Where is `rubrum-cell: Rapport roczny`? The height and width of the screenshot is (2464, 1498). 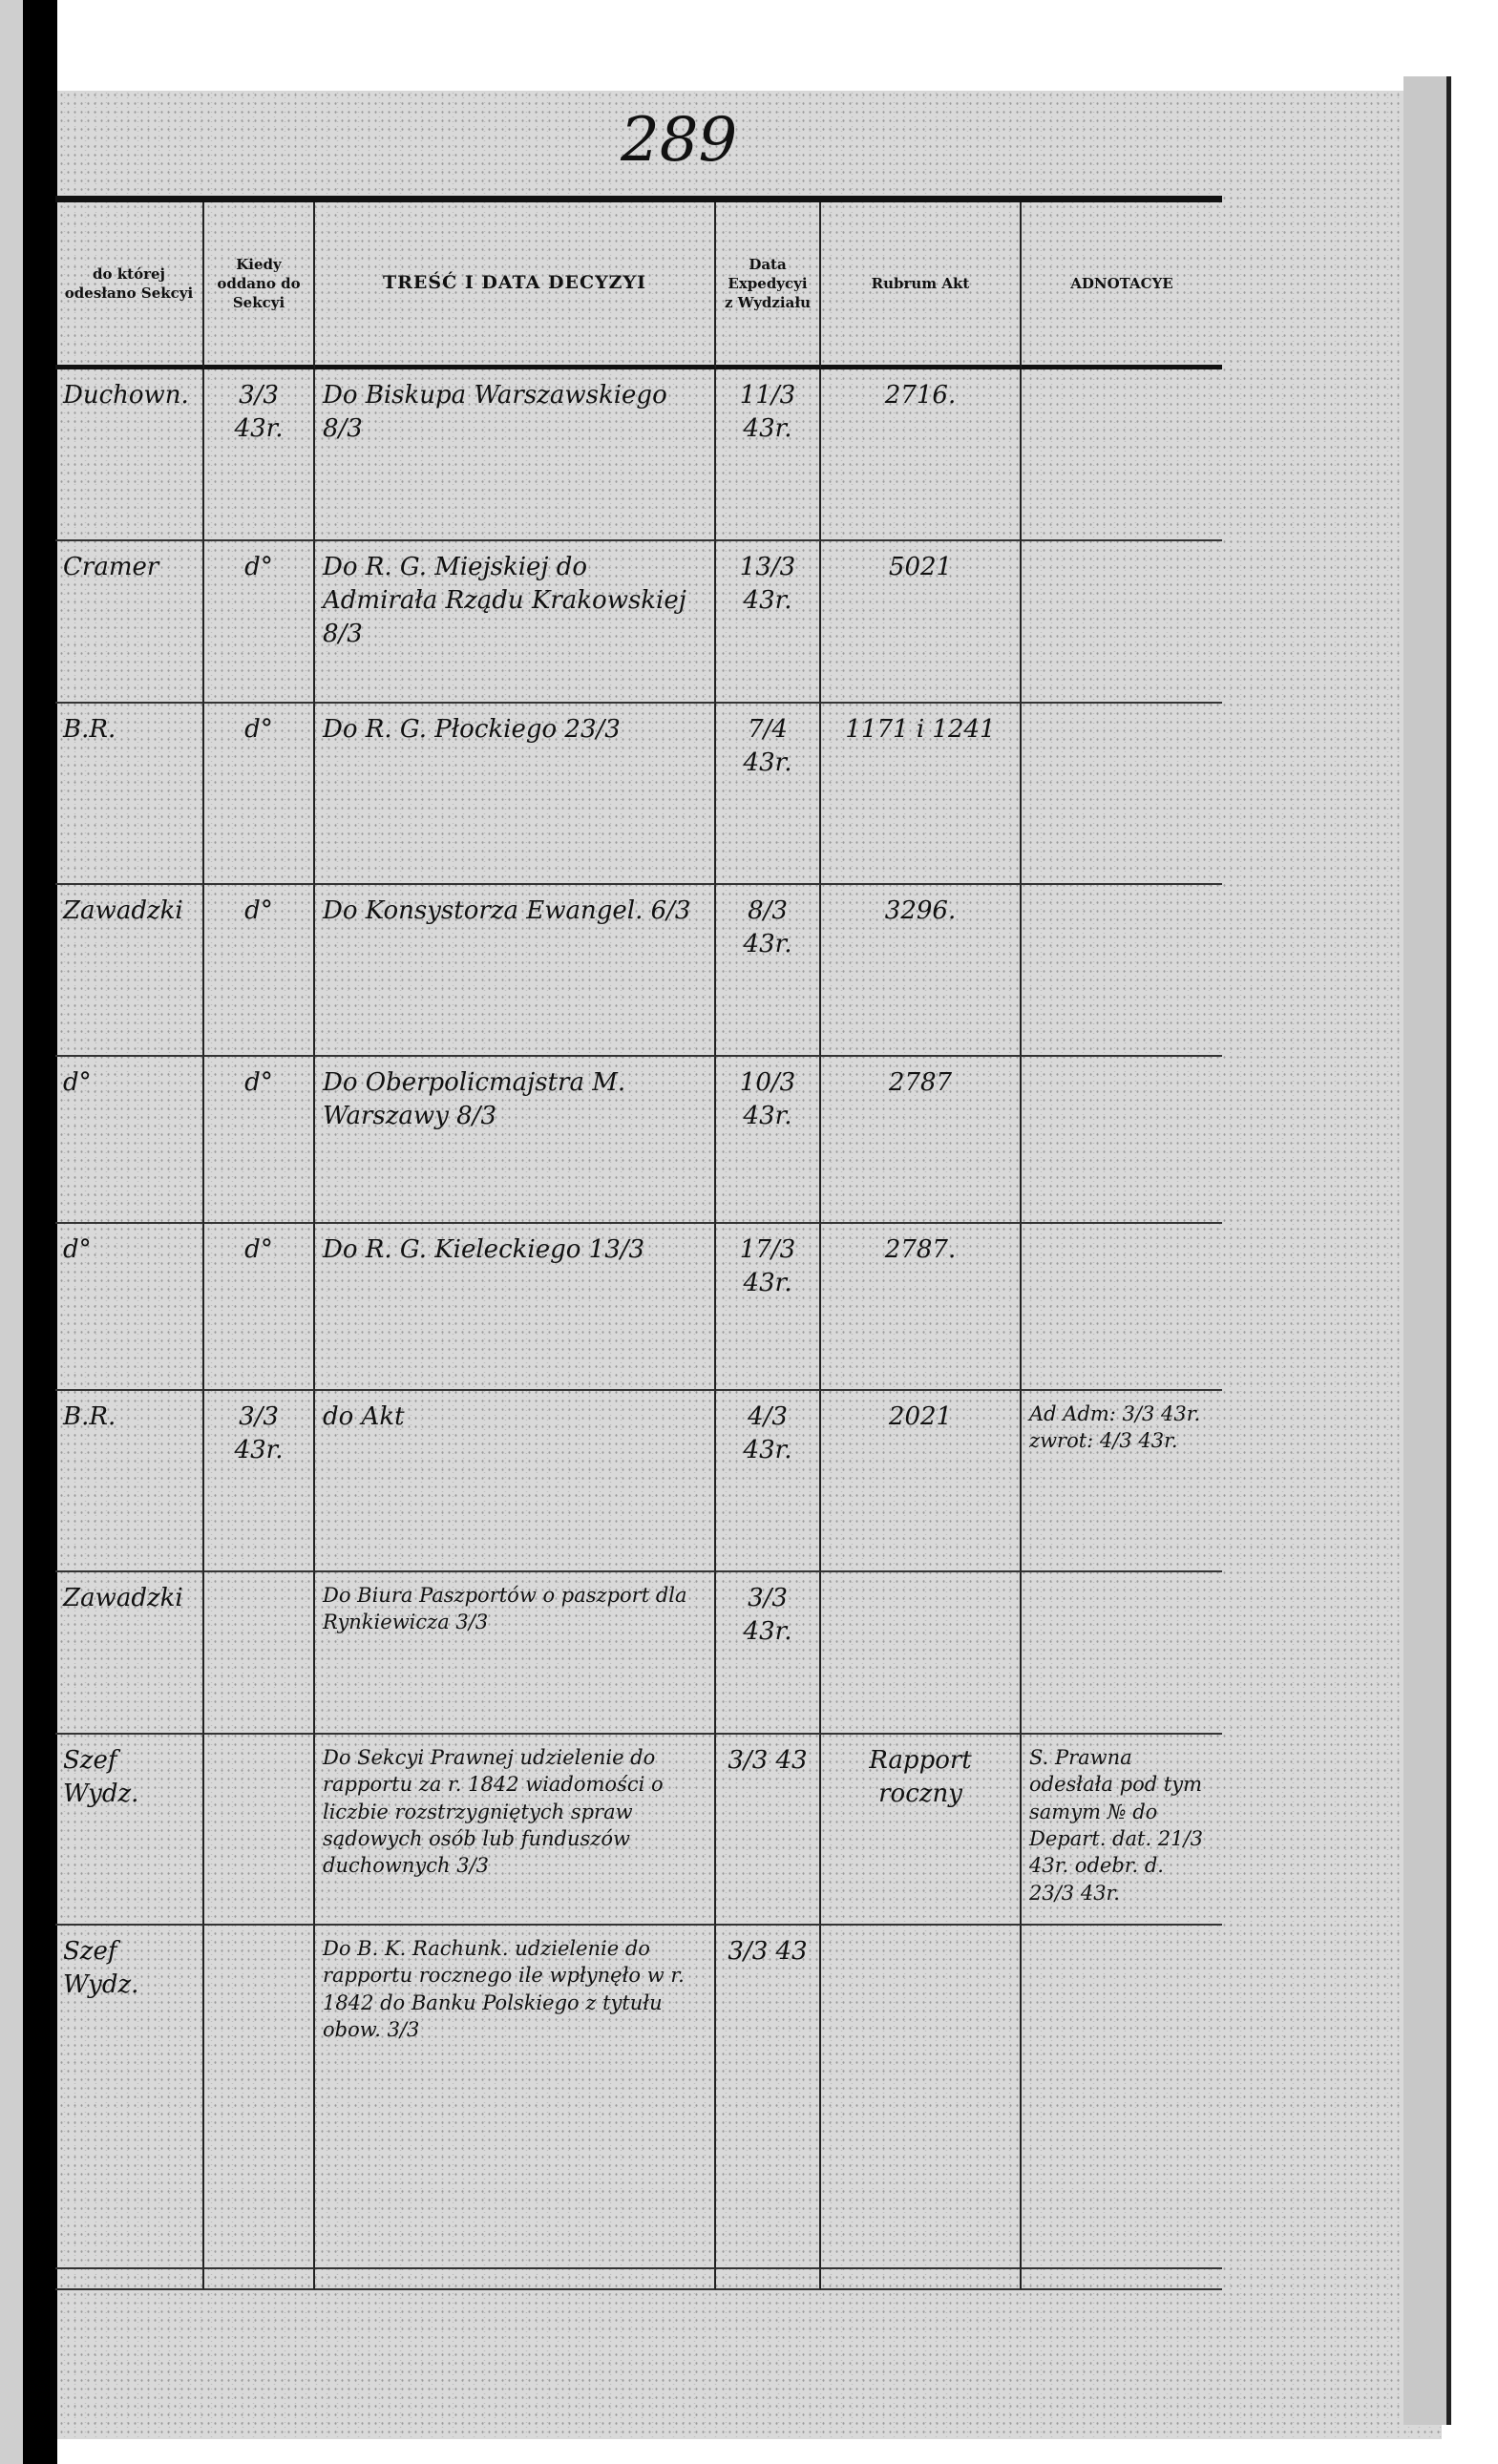 rubrum-cell: Rapport roczny is located at coordinates (921, 1830).